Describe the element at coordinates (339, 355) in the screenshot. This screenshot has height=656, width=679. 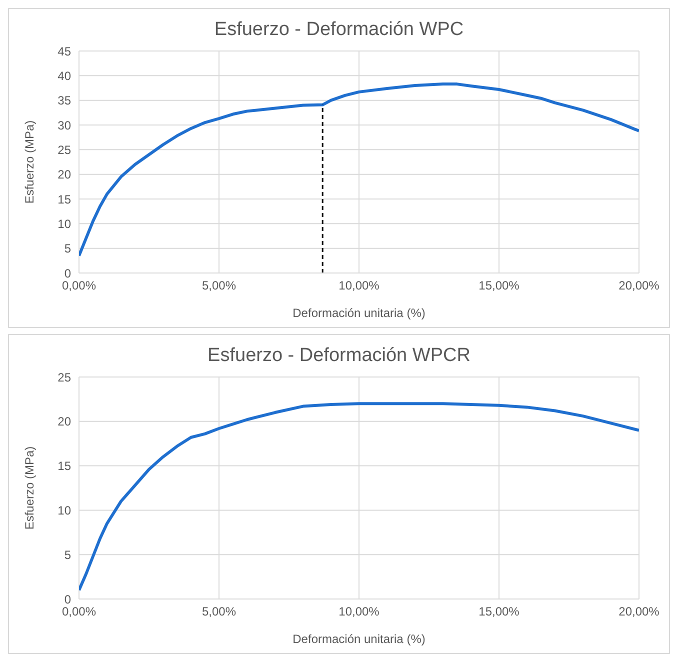
I see `chart-title: Esfuerzo - Deformación WPCR` at that location.